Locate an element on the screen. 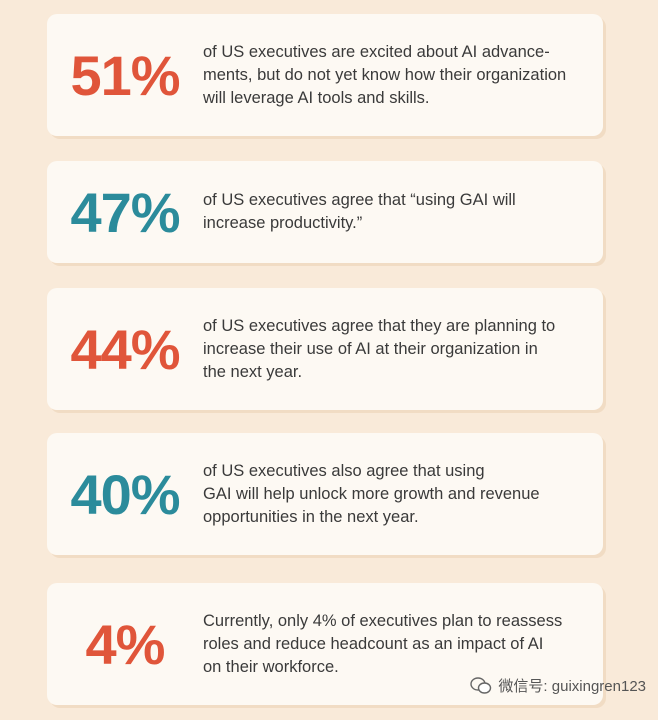  text-line: opportunities in the next year. is located at coordinates (311, 516).